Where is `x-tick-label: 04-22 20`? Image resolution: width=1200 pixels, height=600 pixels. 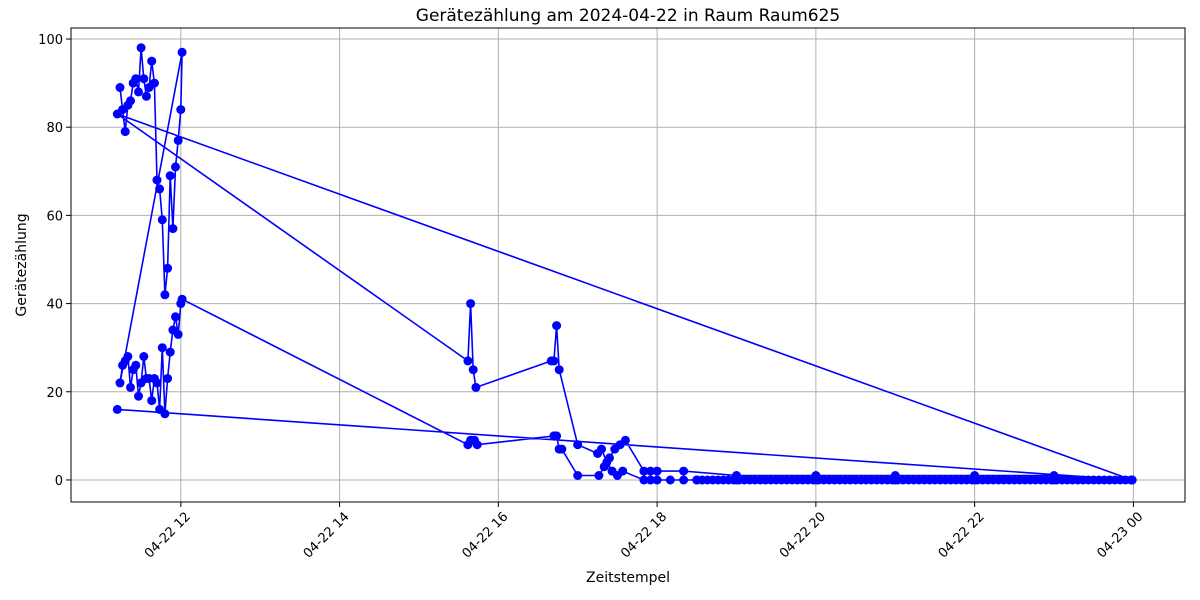
x-tick-label: 04-22 20 is located at coordinates (803, 535).